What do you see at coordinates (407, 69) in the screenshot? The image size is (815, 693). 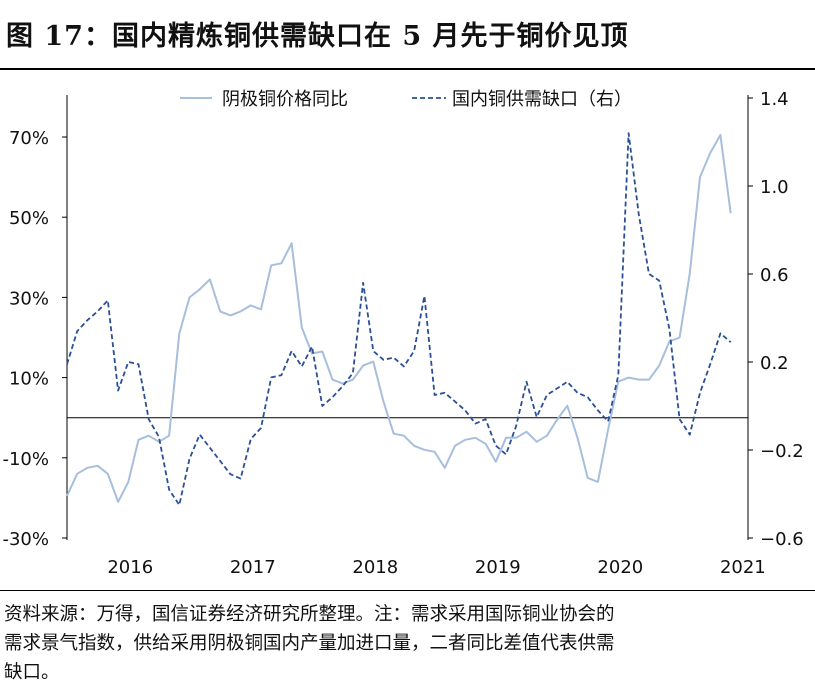 I see `title-rule` at bounding box center [407, 69].